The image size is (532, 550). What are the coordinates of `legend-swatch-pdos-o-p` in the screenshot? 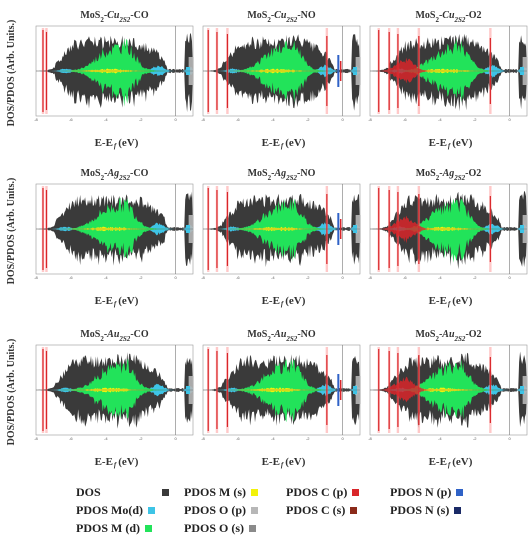 It's located at (255, 510).